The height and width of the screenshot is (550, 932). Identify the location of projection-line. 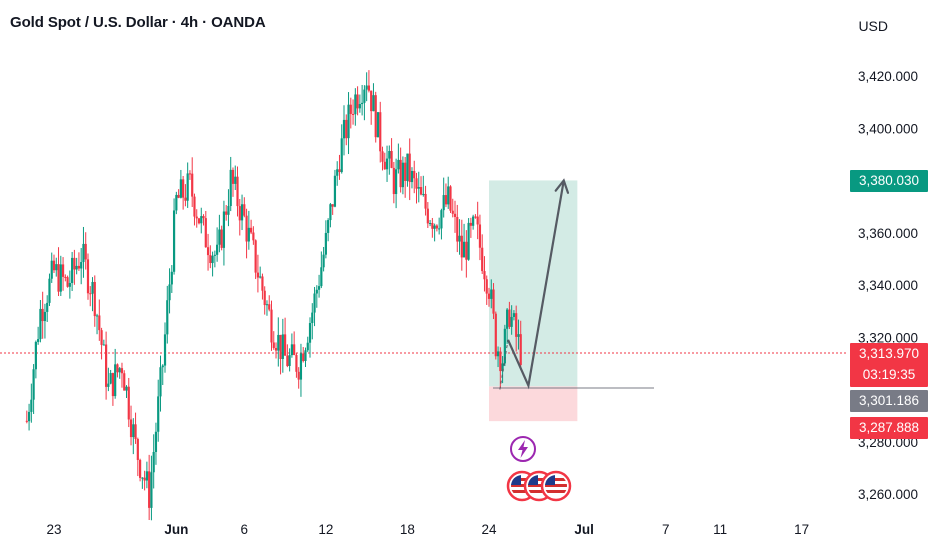
(536, 285).